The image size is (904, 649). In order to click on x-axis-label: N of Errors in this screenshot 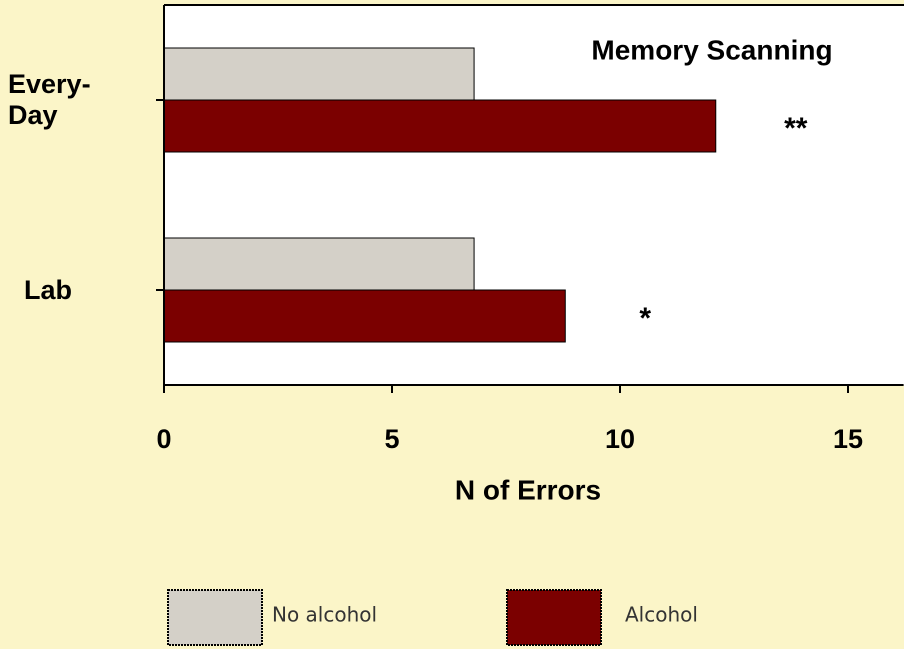, I will do `click(528, 489)`.